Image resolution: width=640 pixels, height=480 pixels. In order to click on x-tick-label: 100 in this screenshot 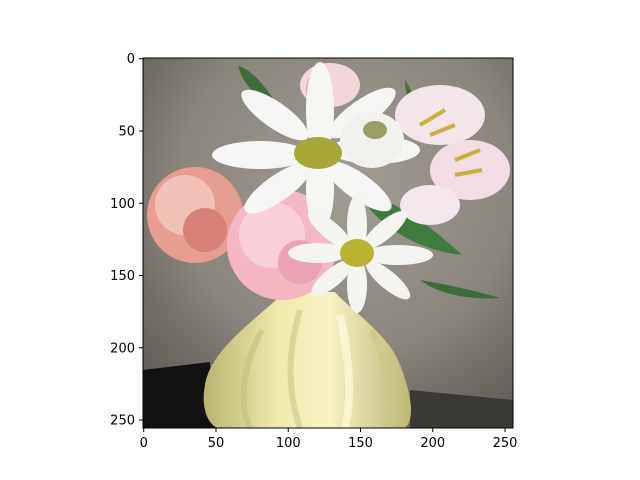, I will do `click(288, 443)`.